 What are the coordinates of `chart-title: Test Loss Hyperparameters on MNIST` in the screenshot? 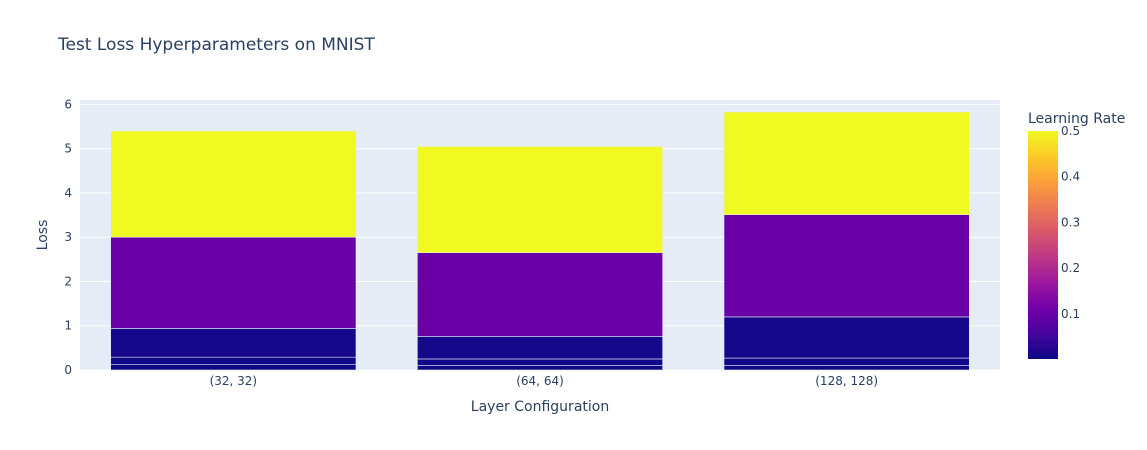 It's located at (216, 45).